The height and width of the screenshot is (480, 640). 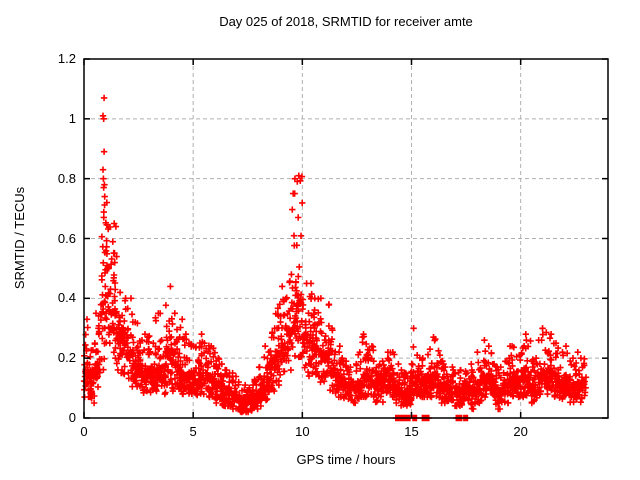 What do you see at coordinates (302, 431) in the screenshot?
I see `x-tick-label: 10` at bounding box center [302, 431].